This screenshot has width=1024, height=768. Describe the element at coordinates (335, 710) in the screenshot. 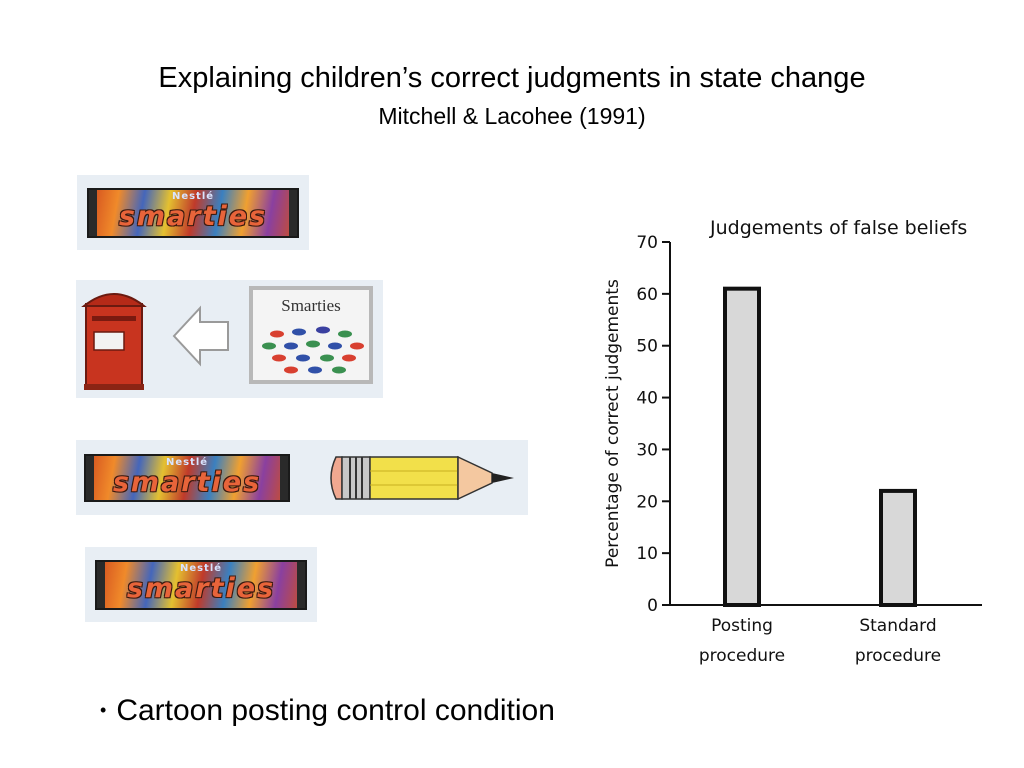

I see `bullet-text: Cartoon posting control condition` at that location.